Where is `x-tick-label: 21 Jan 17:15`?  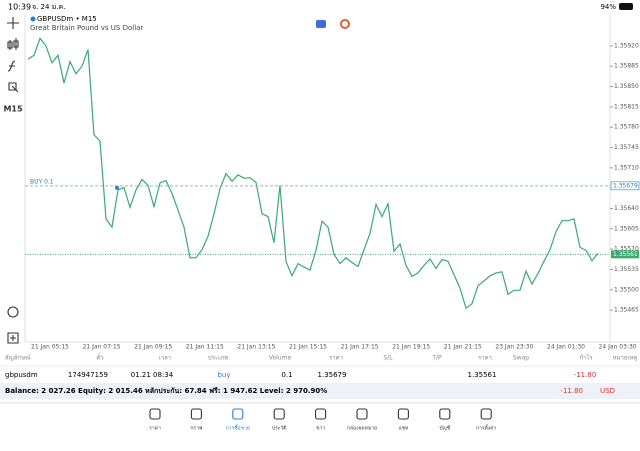
x-tick-label: 21 Jan 17:15 is located at coordinates (360, 347).